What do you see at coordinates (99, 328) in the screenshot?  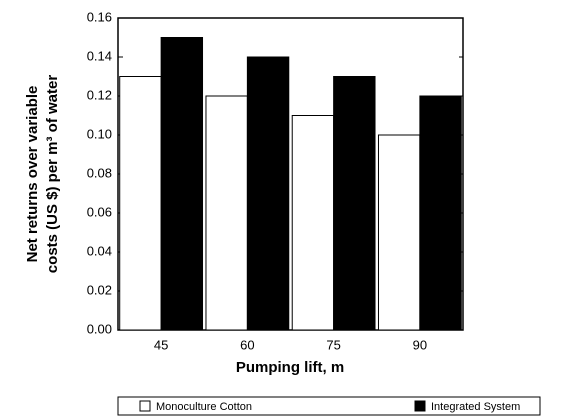 I see `y-tick-label: 0.00` at bounding box center [99, 328].